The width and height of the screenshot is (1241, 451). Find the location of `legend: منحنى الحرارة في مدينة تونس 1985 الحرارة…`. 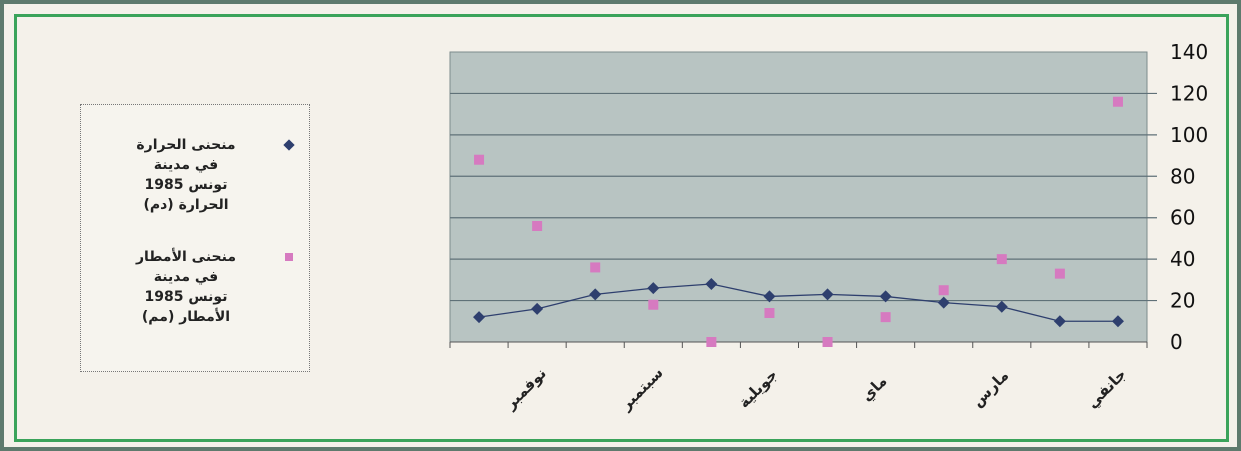

legend: منحنى الحرارة في مدينة تونس 1985 الحرارة… is located at coordinates (195, 238).